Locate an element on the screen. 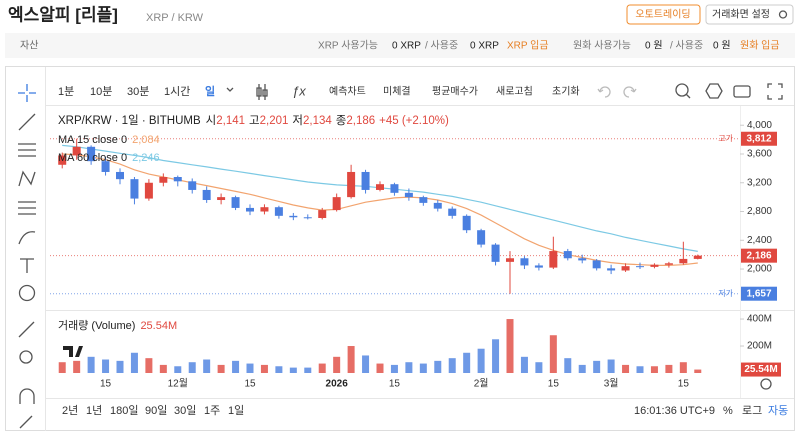 The image size is (800, 431). range-button: 1년 is located at coordinates (94, 410).